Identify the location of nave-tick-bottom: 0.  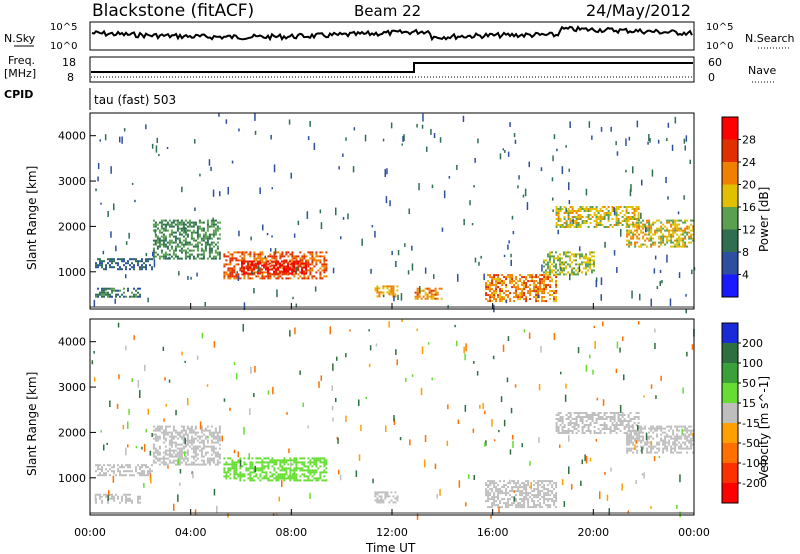
(711, 77).